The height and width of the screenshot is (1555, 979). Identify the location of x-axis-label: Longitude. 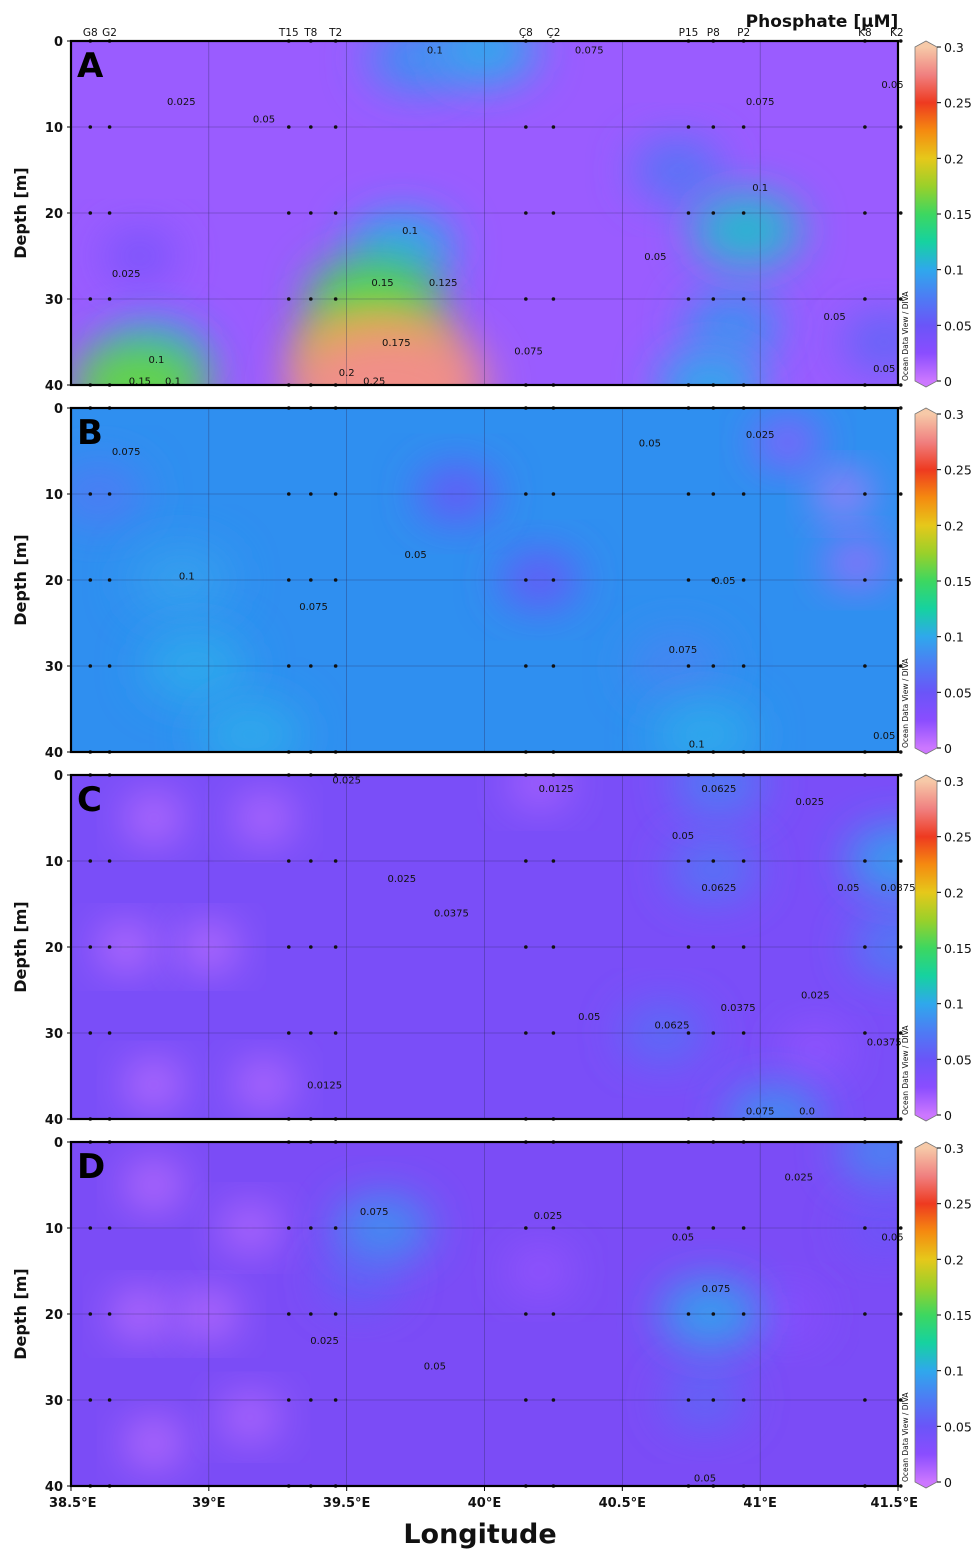
(479, 1534).